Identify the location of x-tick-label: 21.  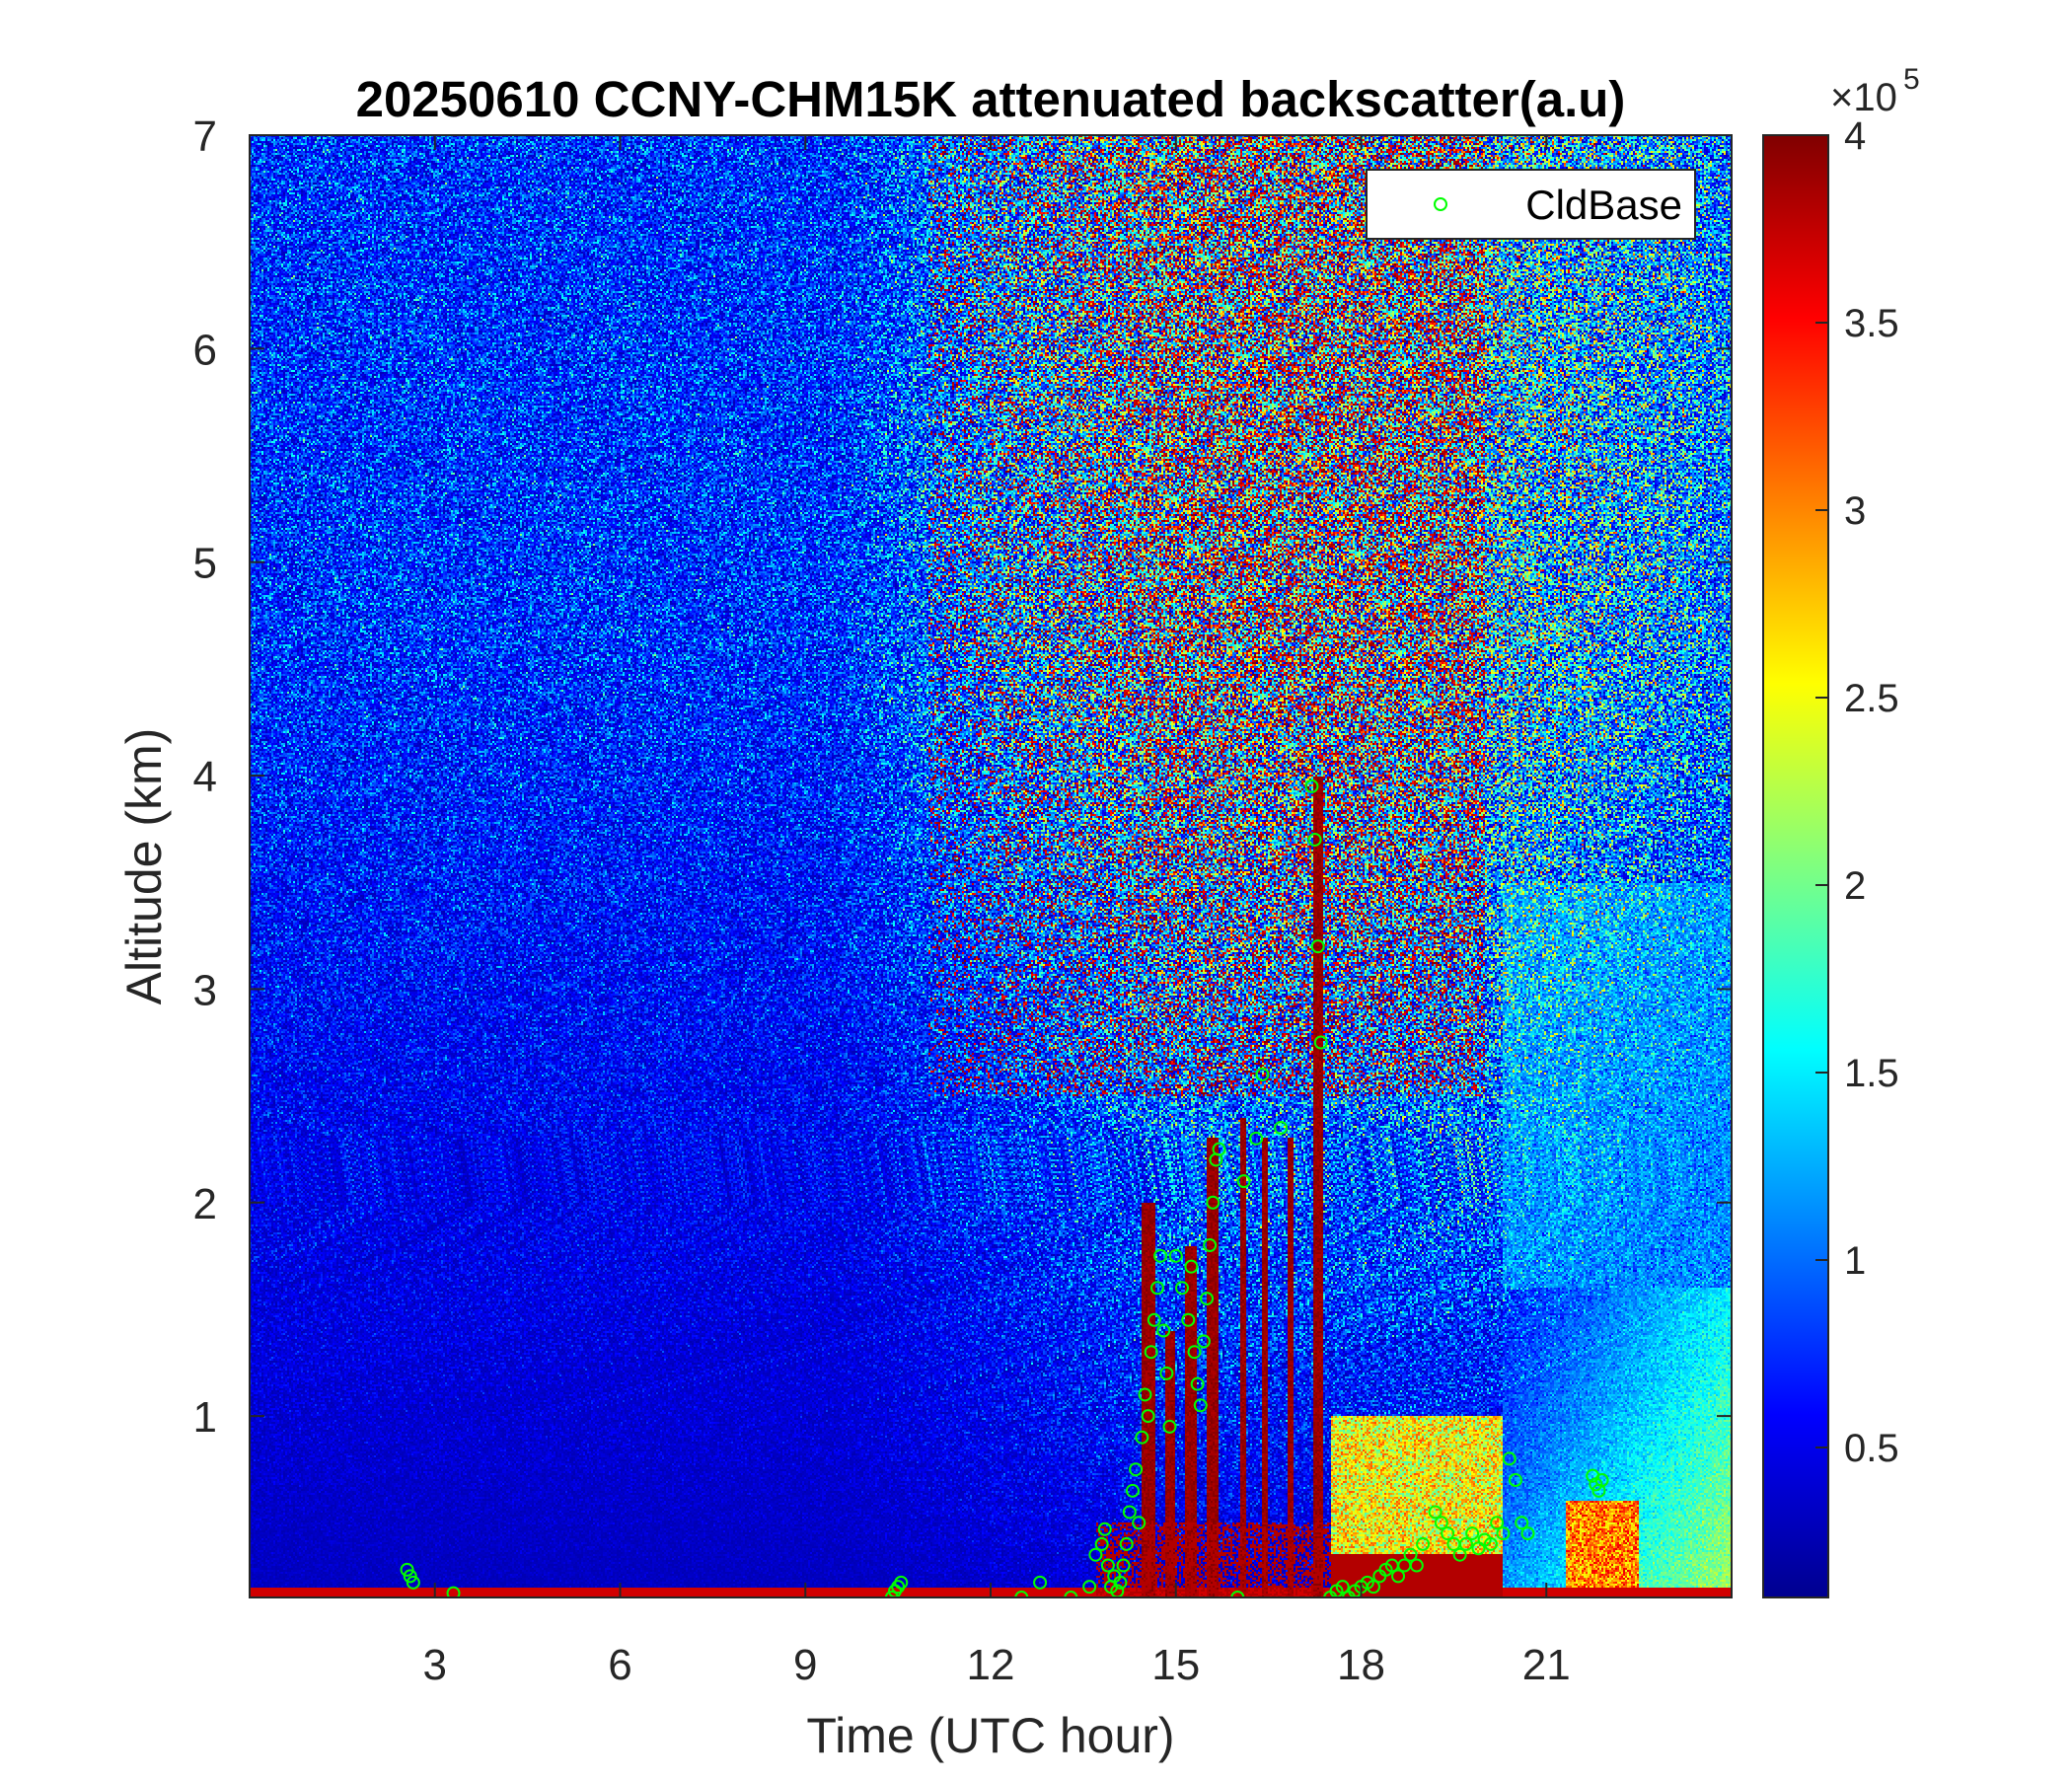
(1547, 1665).